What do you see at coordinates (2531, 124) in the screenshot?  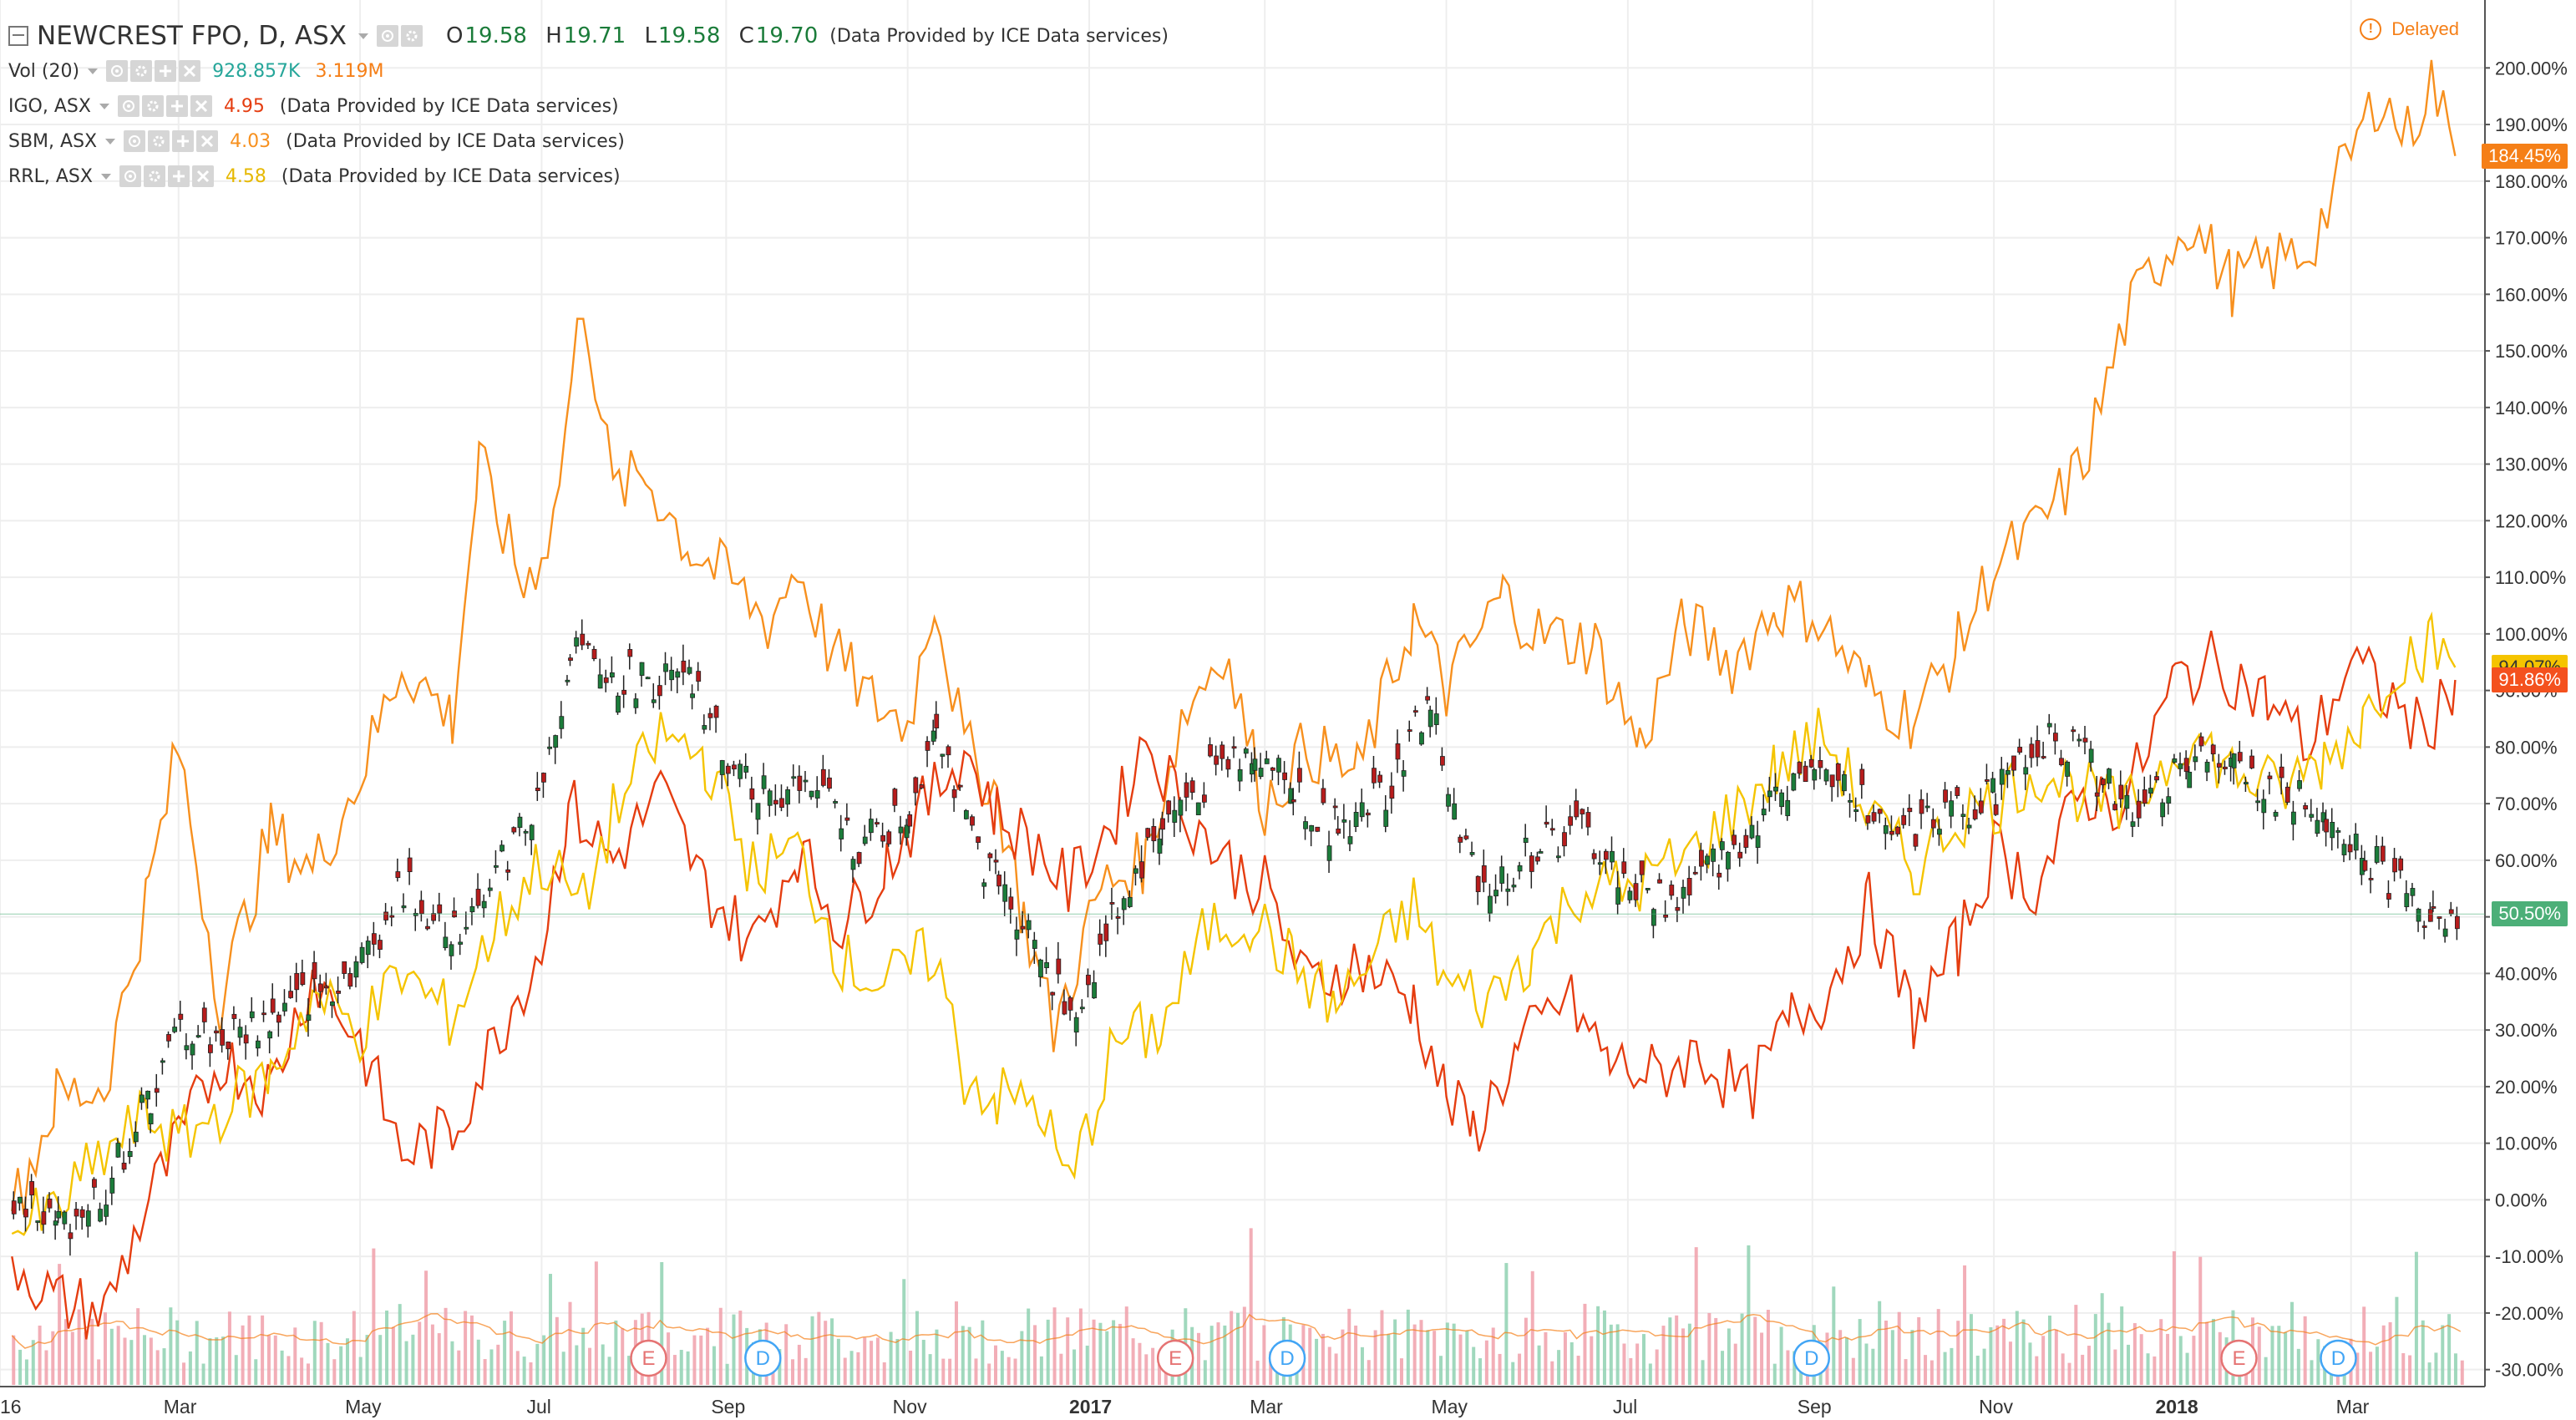 I see `y-tick-label: 190.00%` at bounding box center [2531, 124].